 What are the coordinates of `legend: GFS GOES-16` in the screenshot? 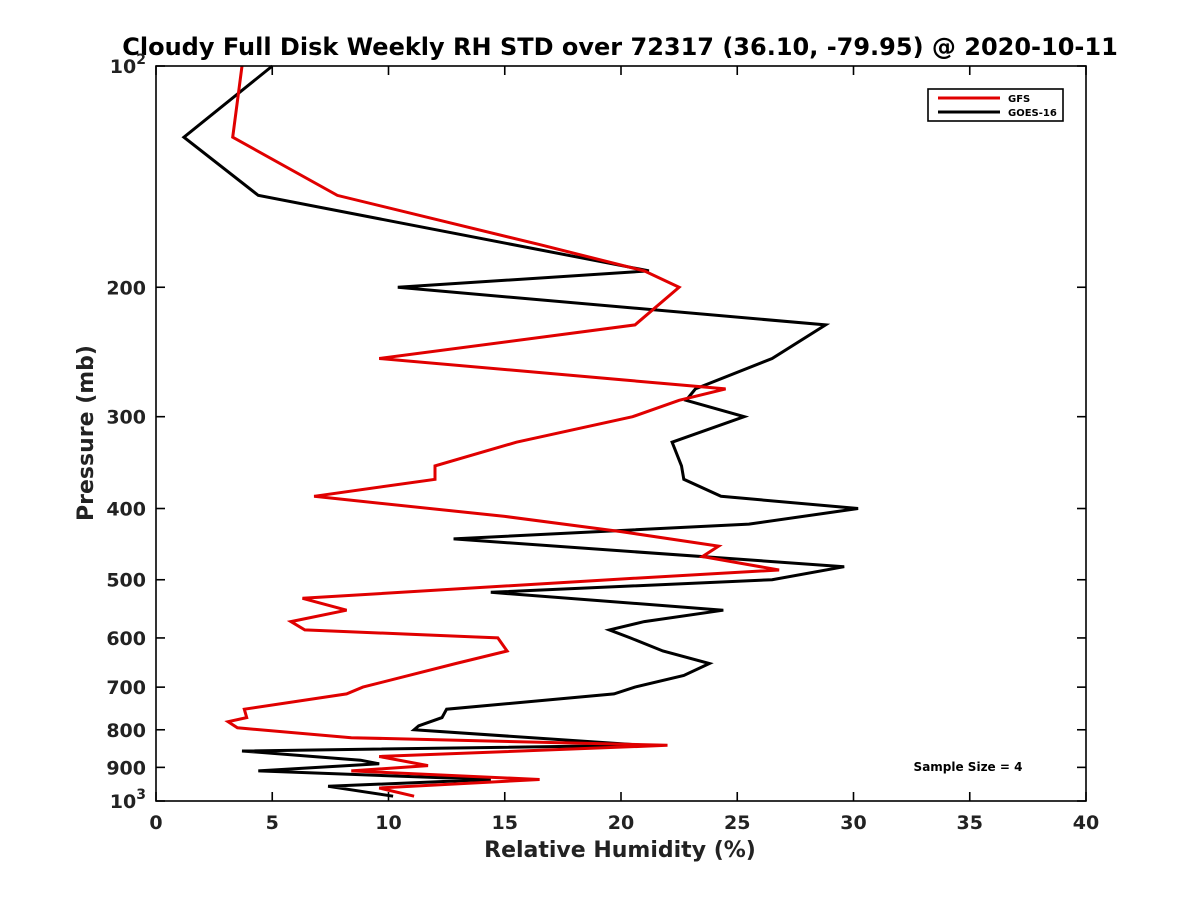 It's located at (995, 105).